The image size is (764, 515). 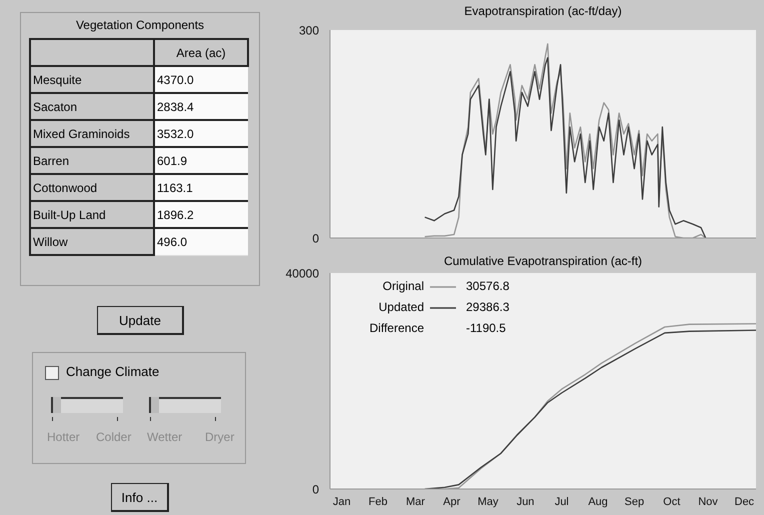 What do you see at coordinates (341, 502) in the screenshot?
I see `x-tick-label: Jan` at bounding box center [341, 502].